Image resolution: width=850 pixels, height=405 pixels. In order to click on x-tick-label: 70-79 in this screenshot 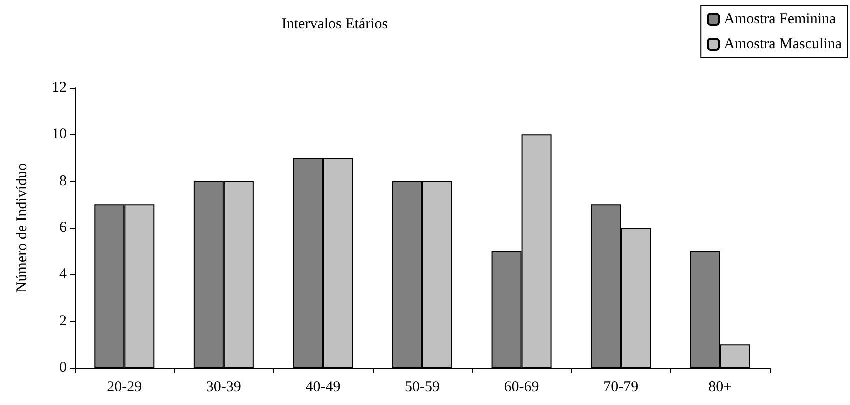, I will do `click(621, 388)`.